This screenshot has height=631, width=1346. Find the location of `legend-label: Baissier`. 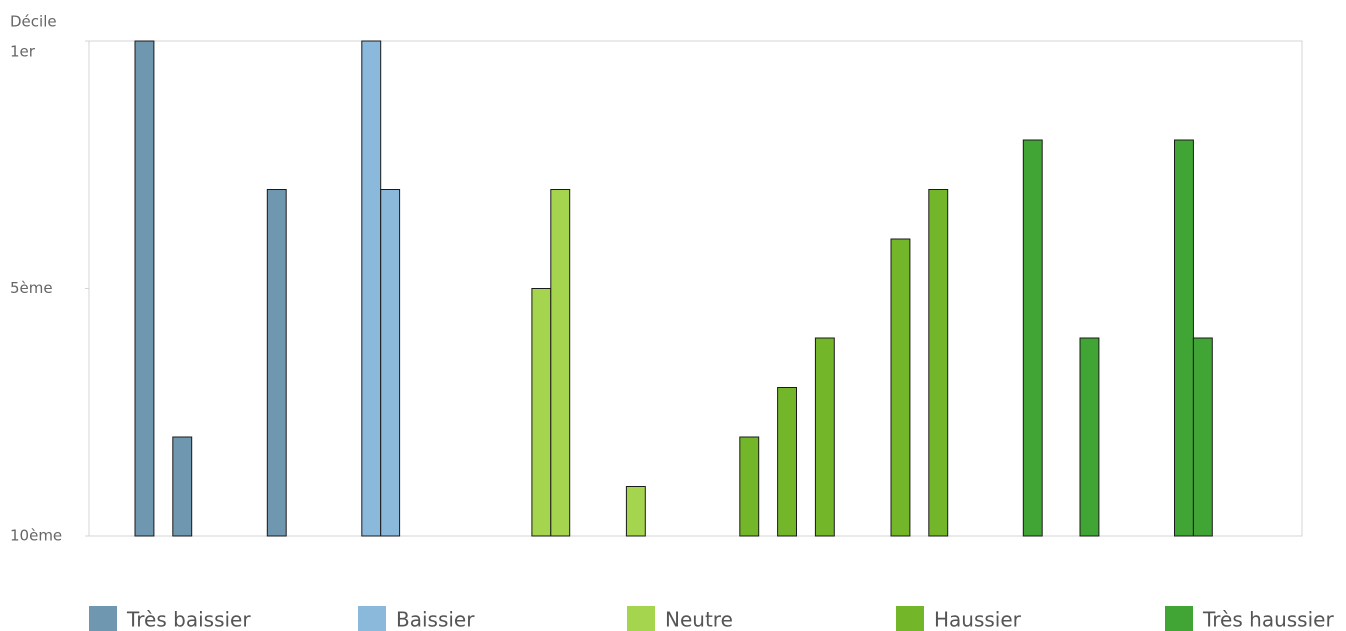

legend-label: Baissier is located at coordinates (435, 619).